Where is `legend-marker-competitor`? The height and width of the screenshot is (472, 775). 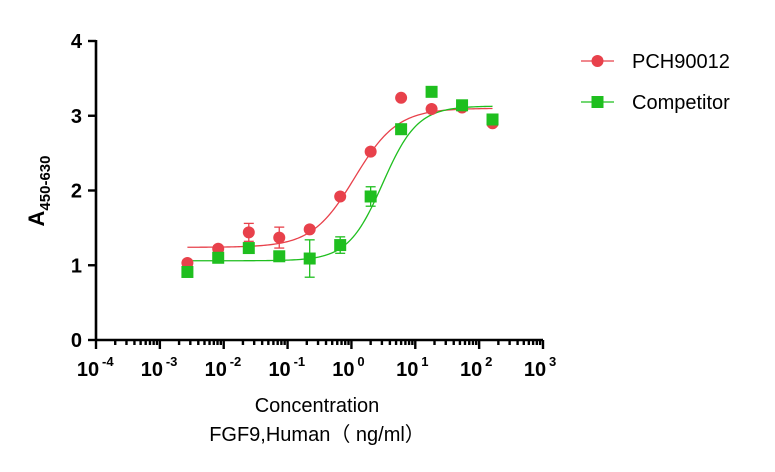 legend-marker-competitor is located at coordinates (597, 102).